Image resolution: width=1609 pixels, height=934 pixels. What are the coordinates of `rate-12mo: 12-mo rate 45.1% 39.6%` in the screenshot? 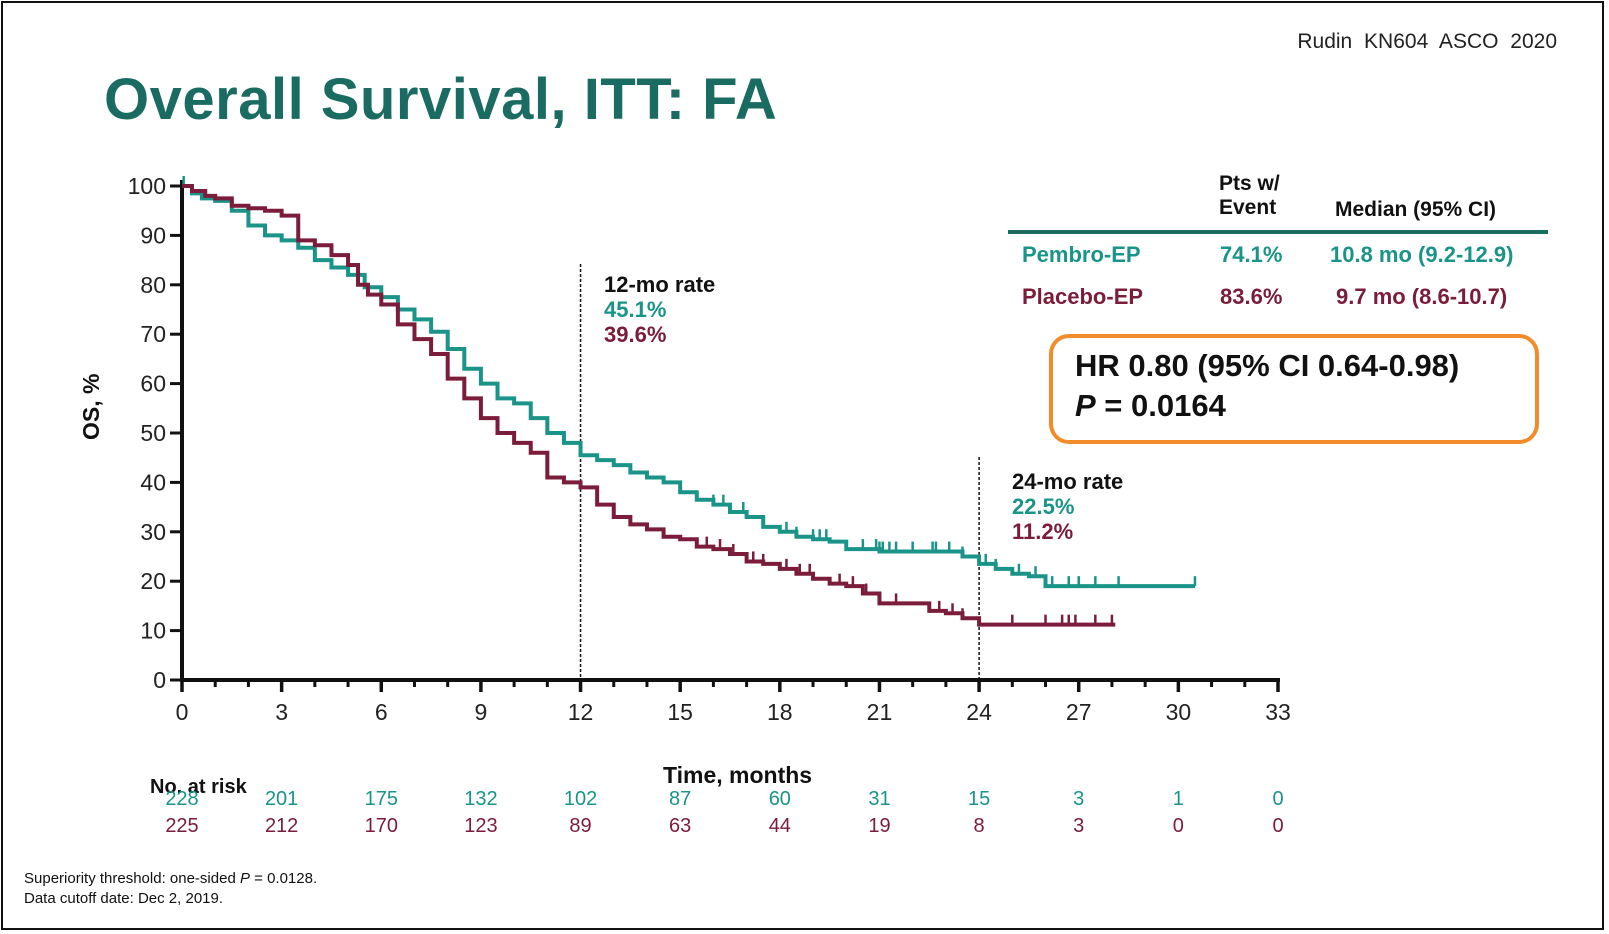 It's located at (659, 309).